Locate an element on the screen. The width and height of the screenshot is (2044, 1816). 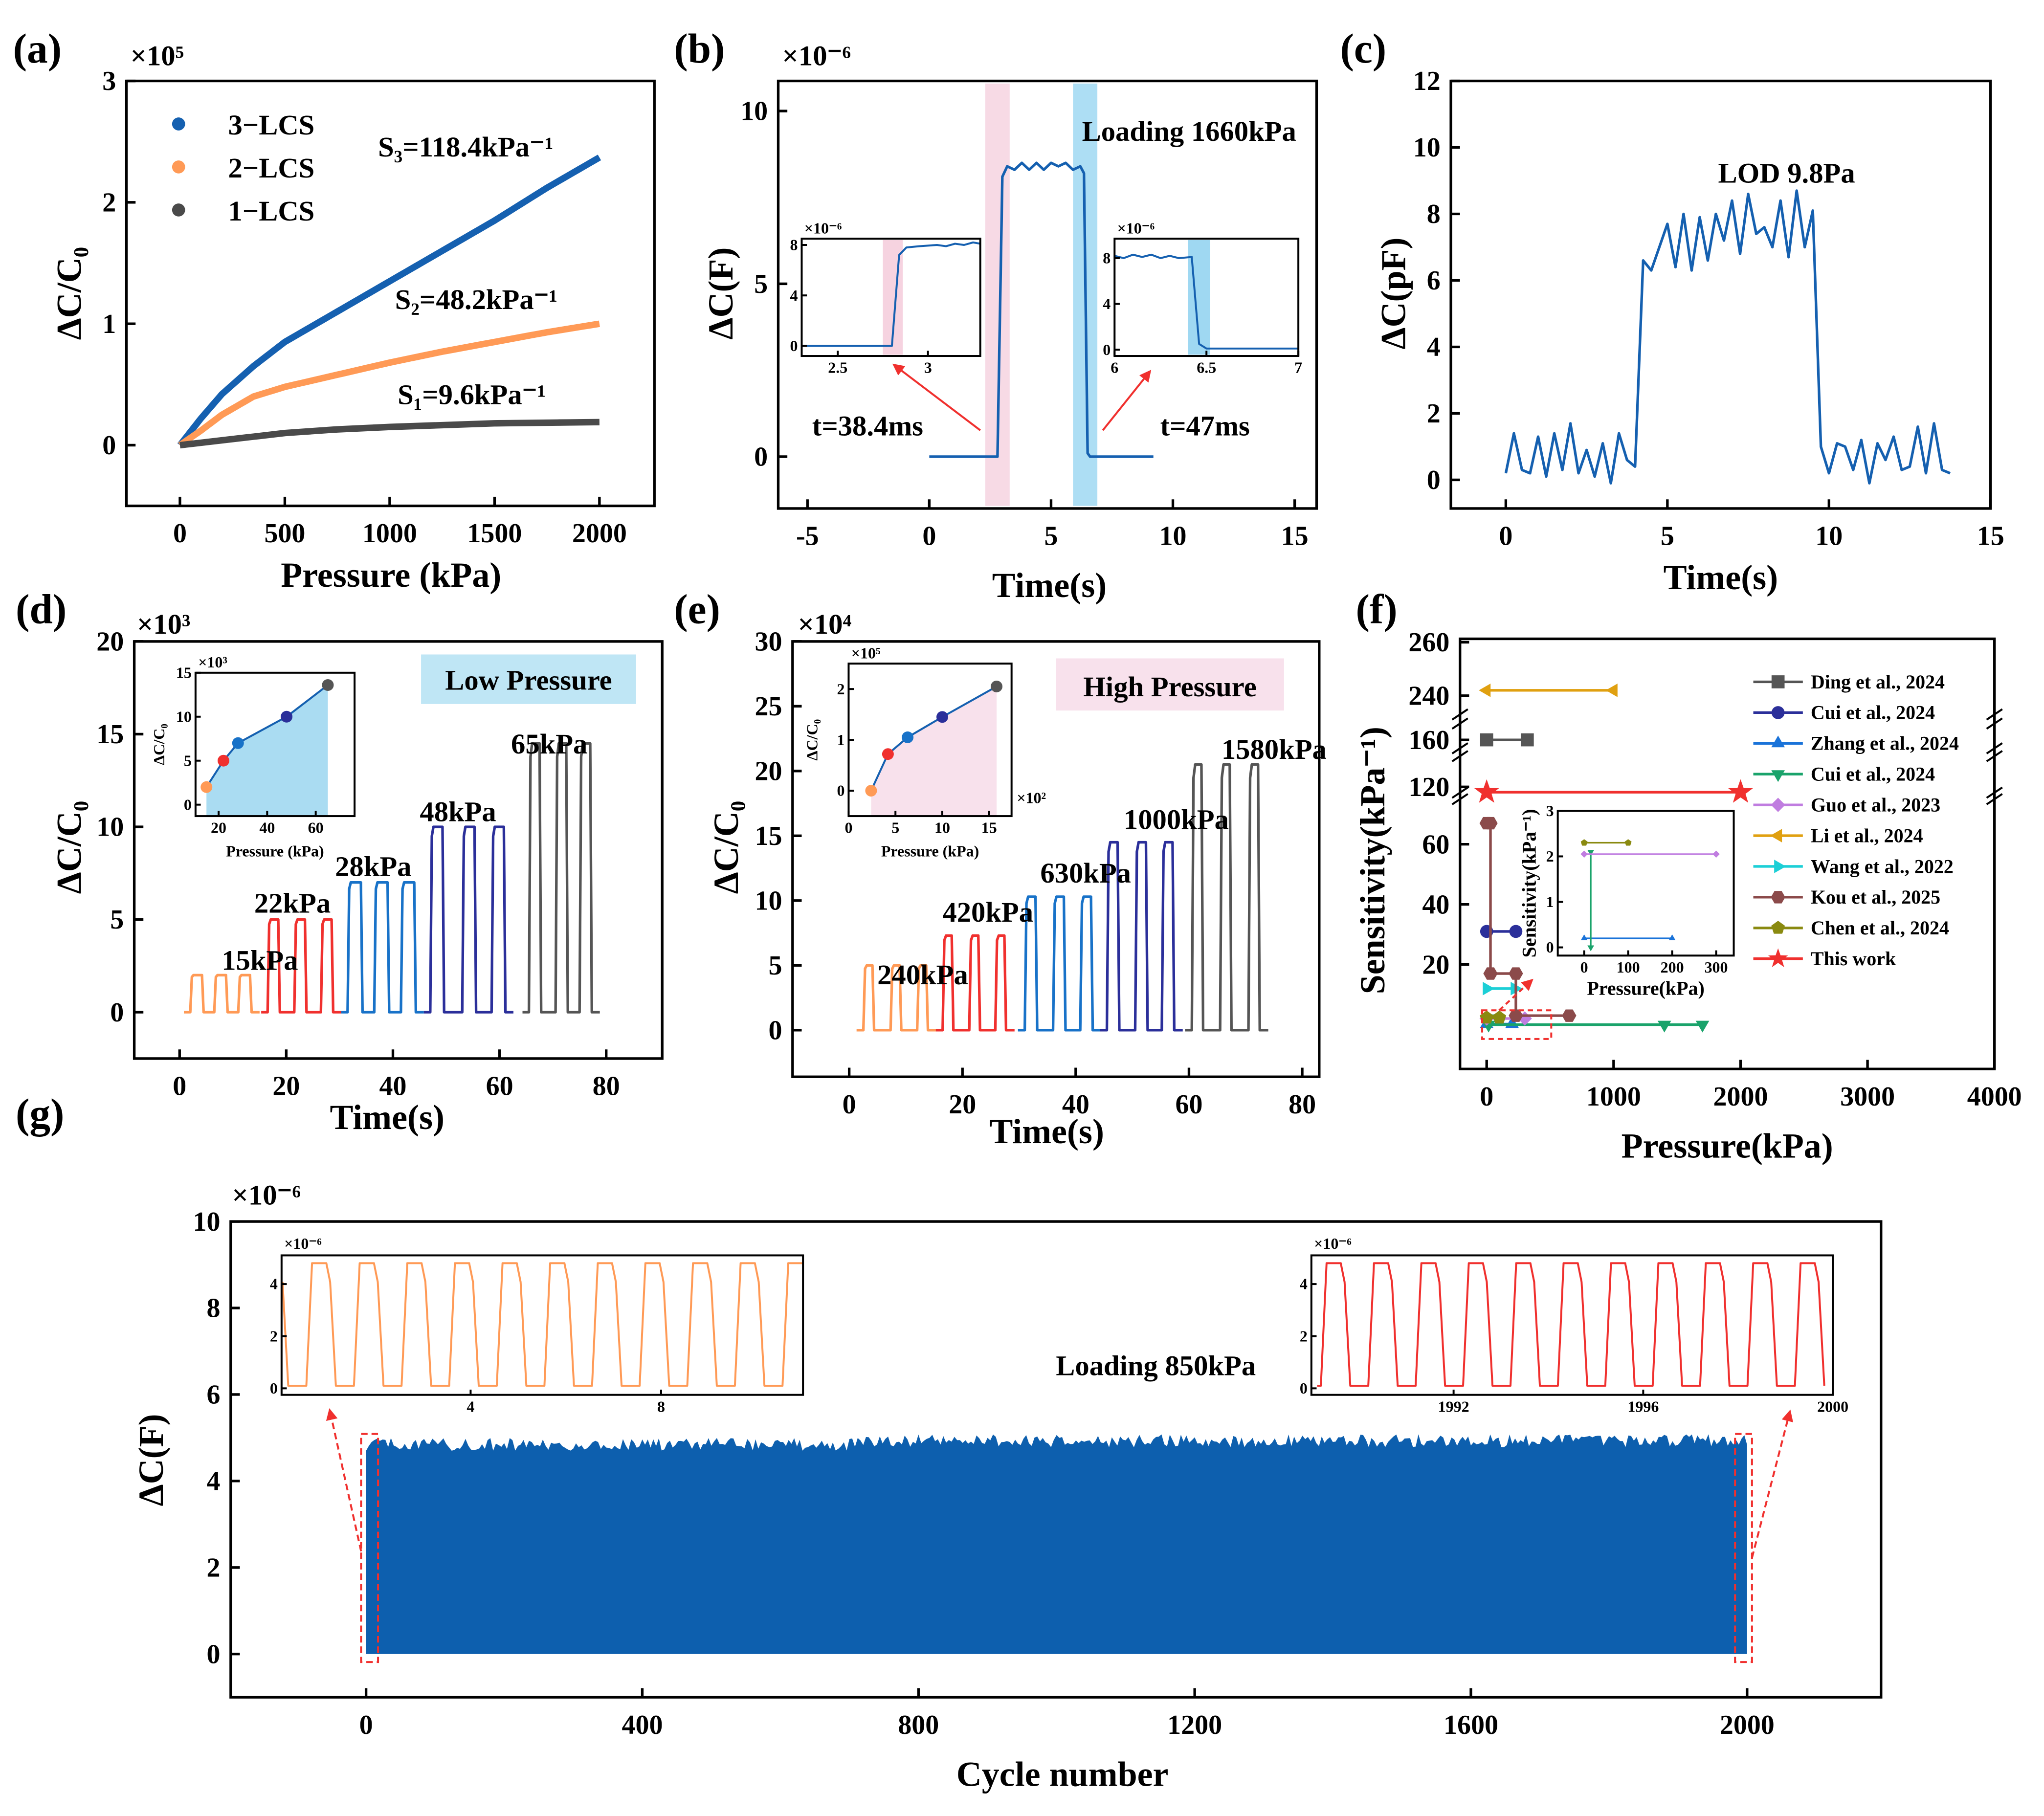
inset-y-label: ΔC/C₀ is located at coordinates (159, 744).